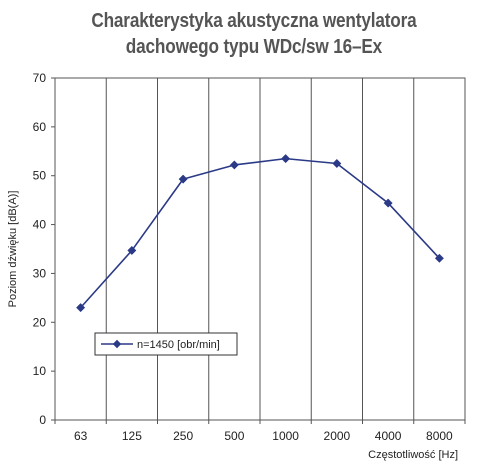 The image size is (501, 468). What do you see at coordinates (183, 436) in the screenshot?
I see `x-tick-label: 250` at bounding box center [183, 436].